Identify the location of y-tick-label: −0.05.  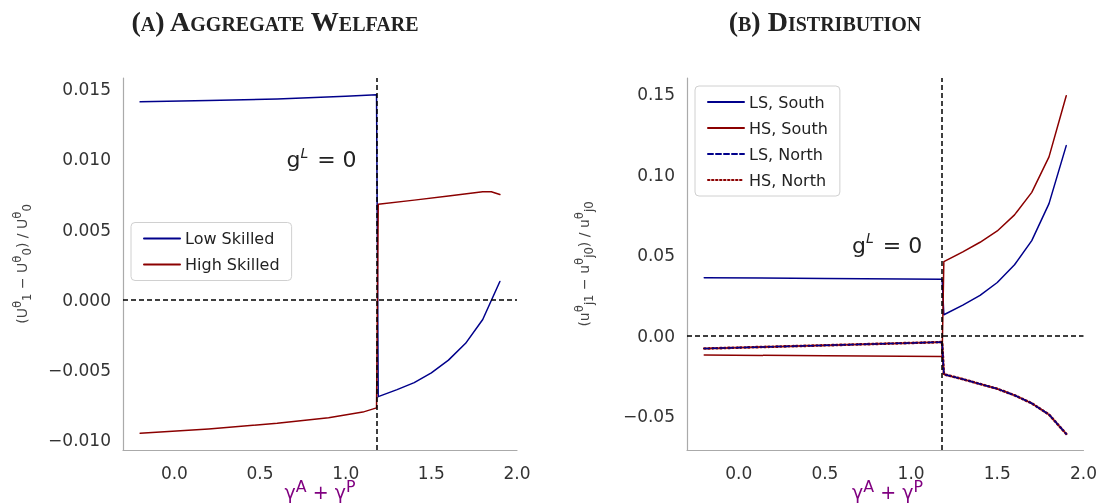
(648, 416).